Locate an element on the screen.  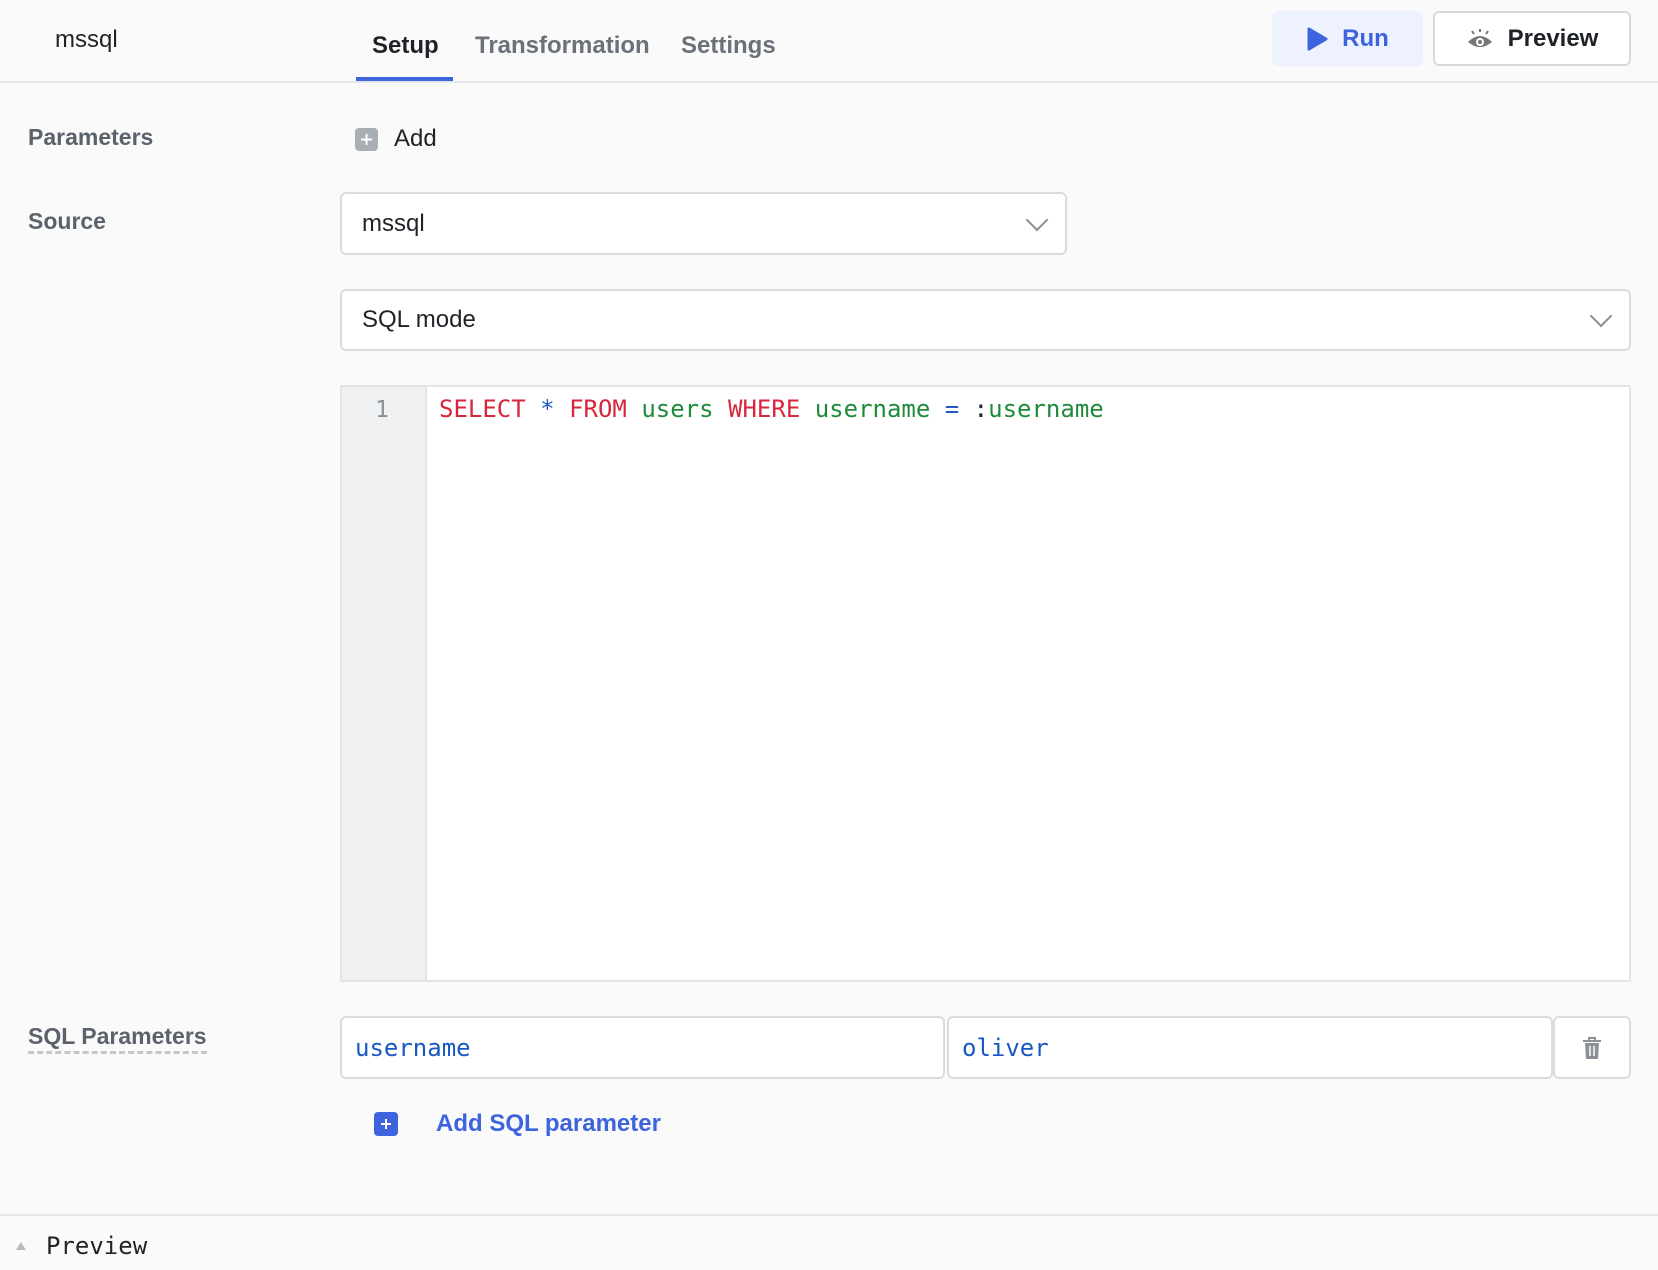
sql-parameters-label: SQL Parameters is located at coordinates (117, 1038).